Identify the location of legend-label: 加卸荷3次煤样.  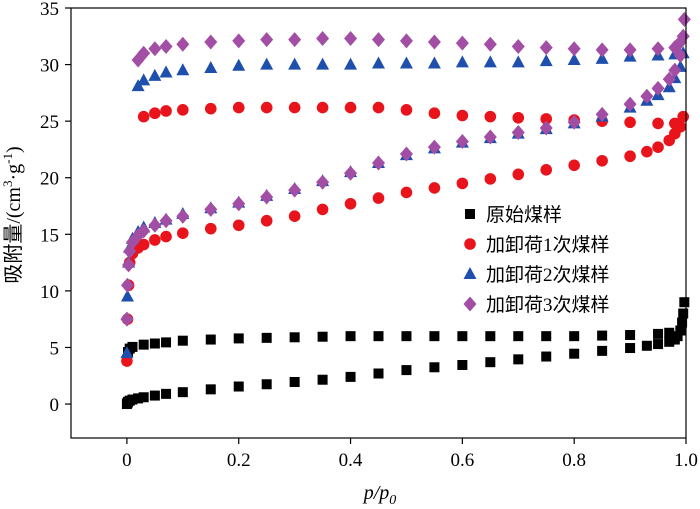
(548, 305).